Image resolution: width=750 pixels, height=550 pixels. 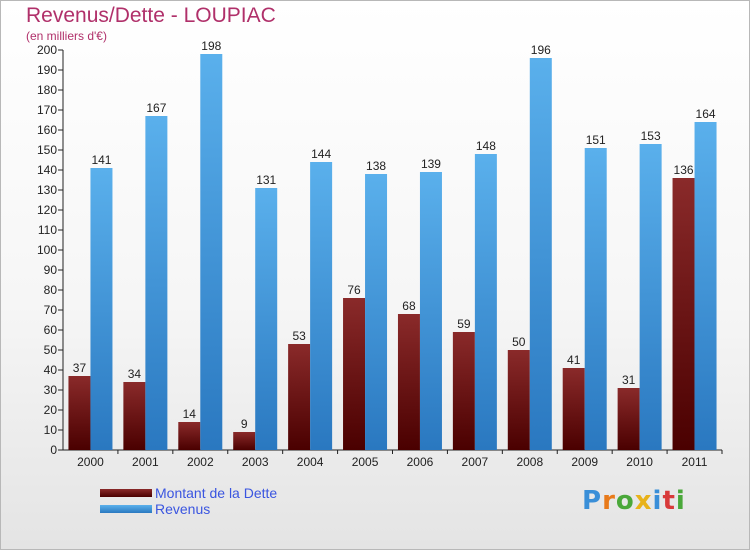 I want to click on data-label-debt: 68, so click(x=409, y=306).